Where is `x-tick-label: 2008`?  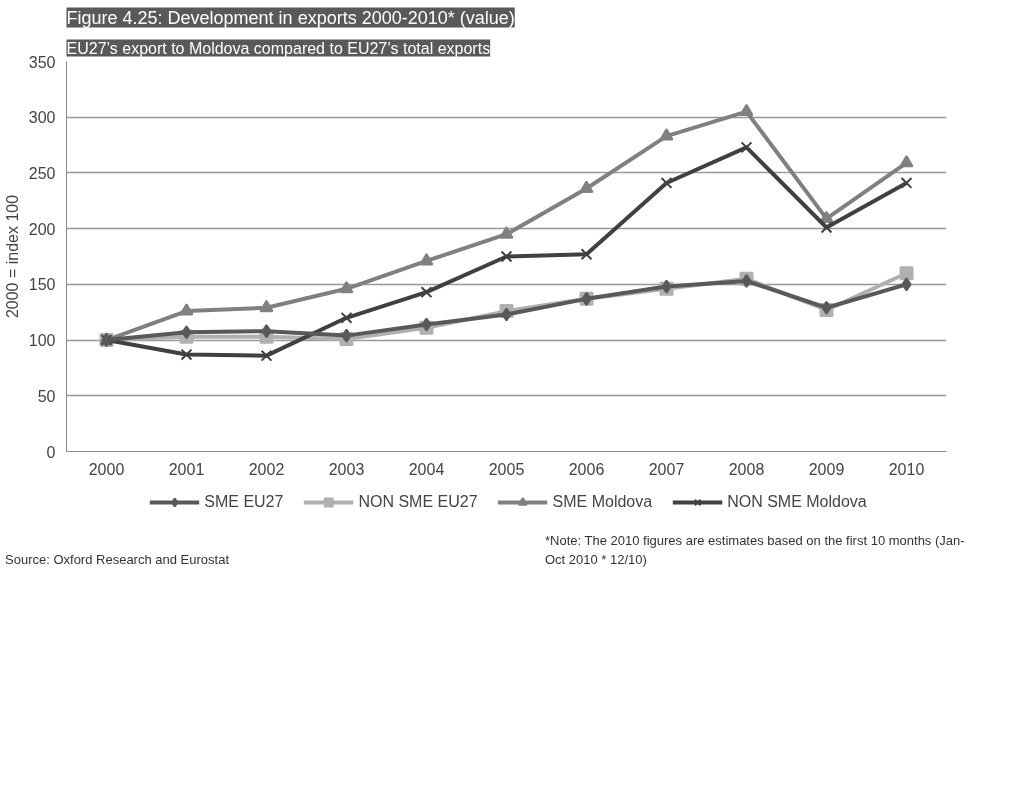
x-tick-label: 2008 is located at coordinates (746, 469).